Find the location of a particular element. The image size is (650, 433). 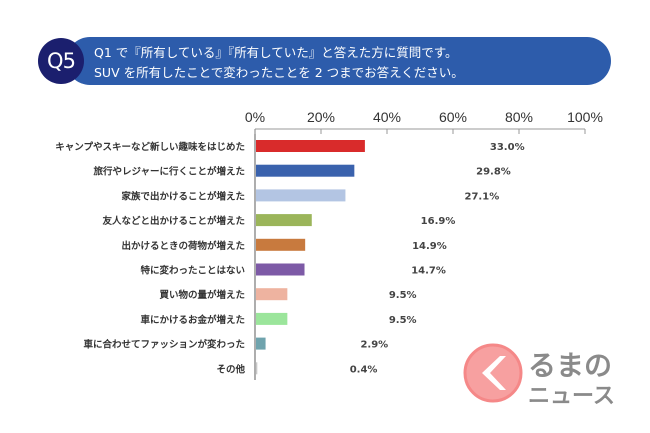

value-label: 33.0% is located at coordinates (507, 147).